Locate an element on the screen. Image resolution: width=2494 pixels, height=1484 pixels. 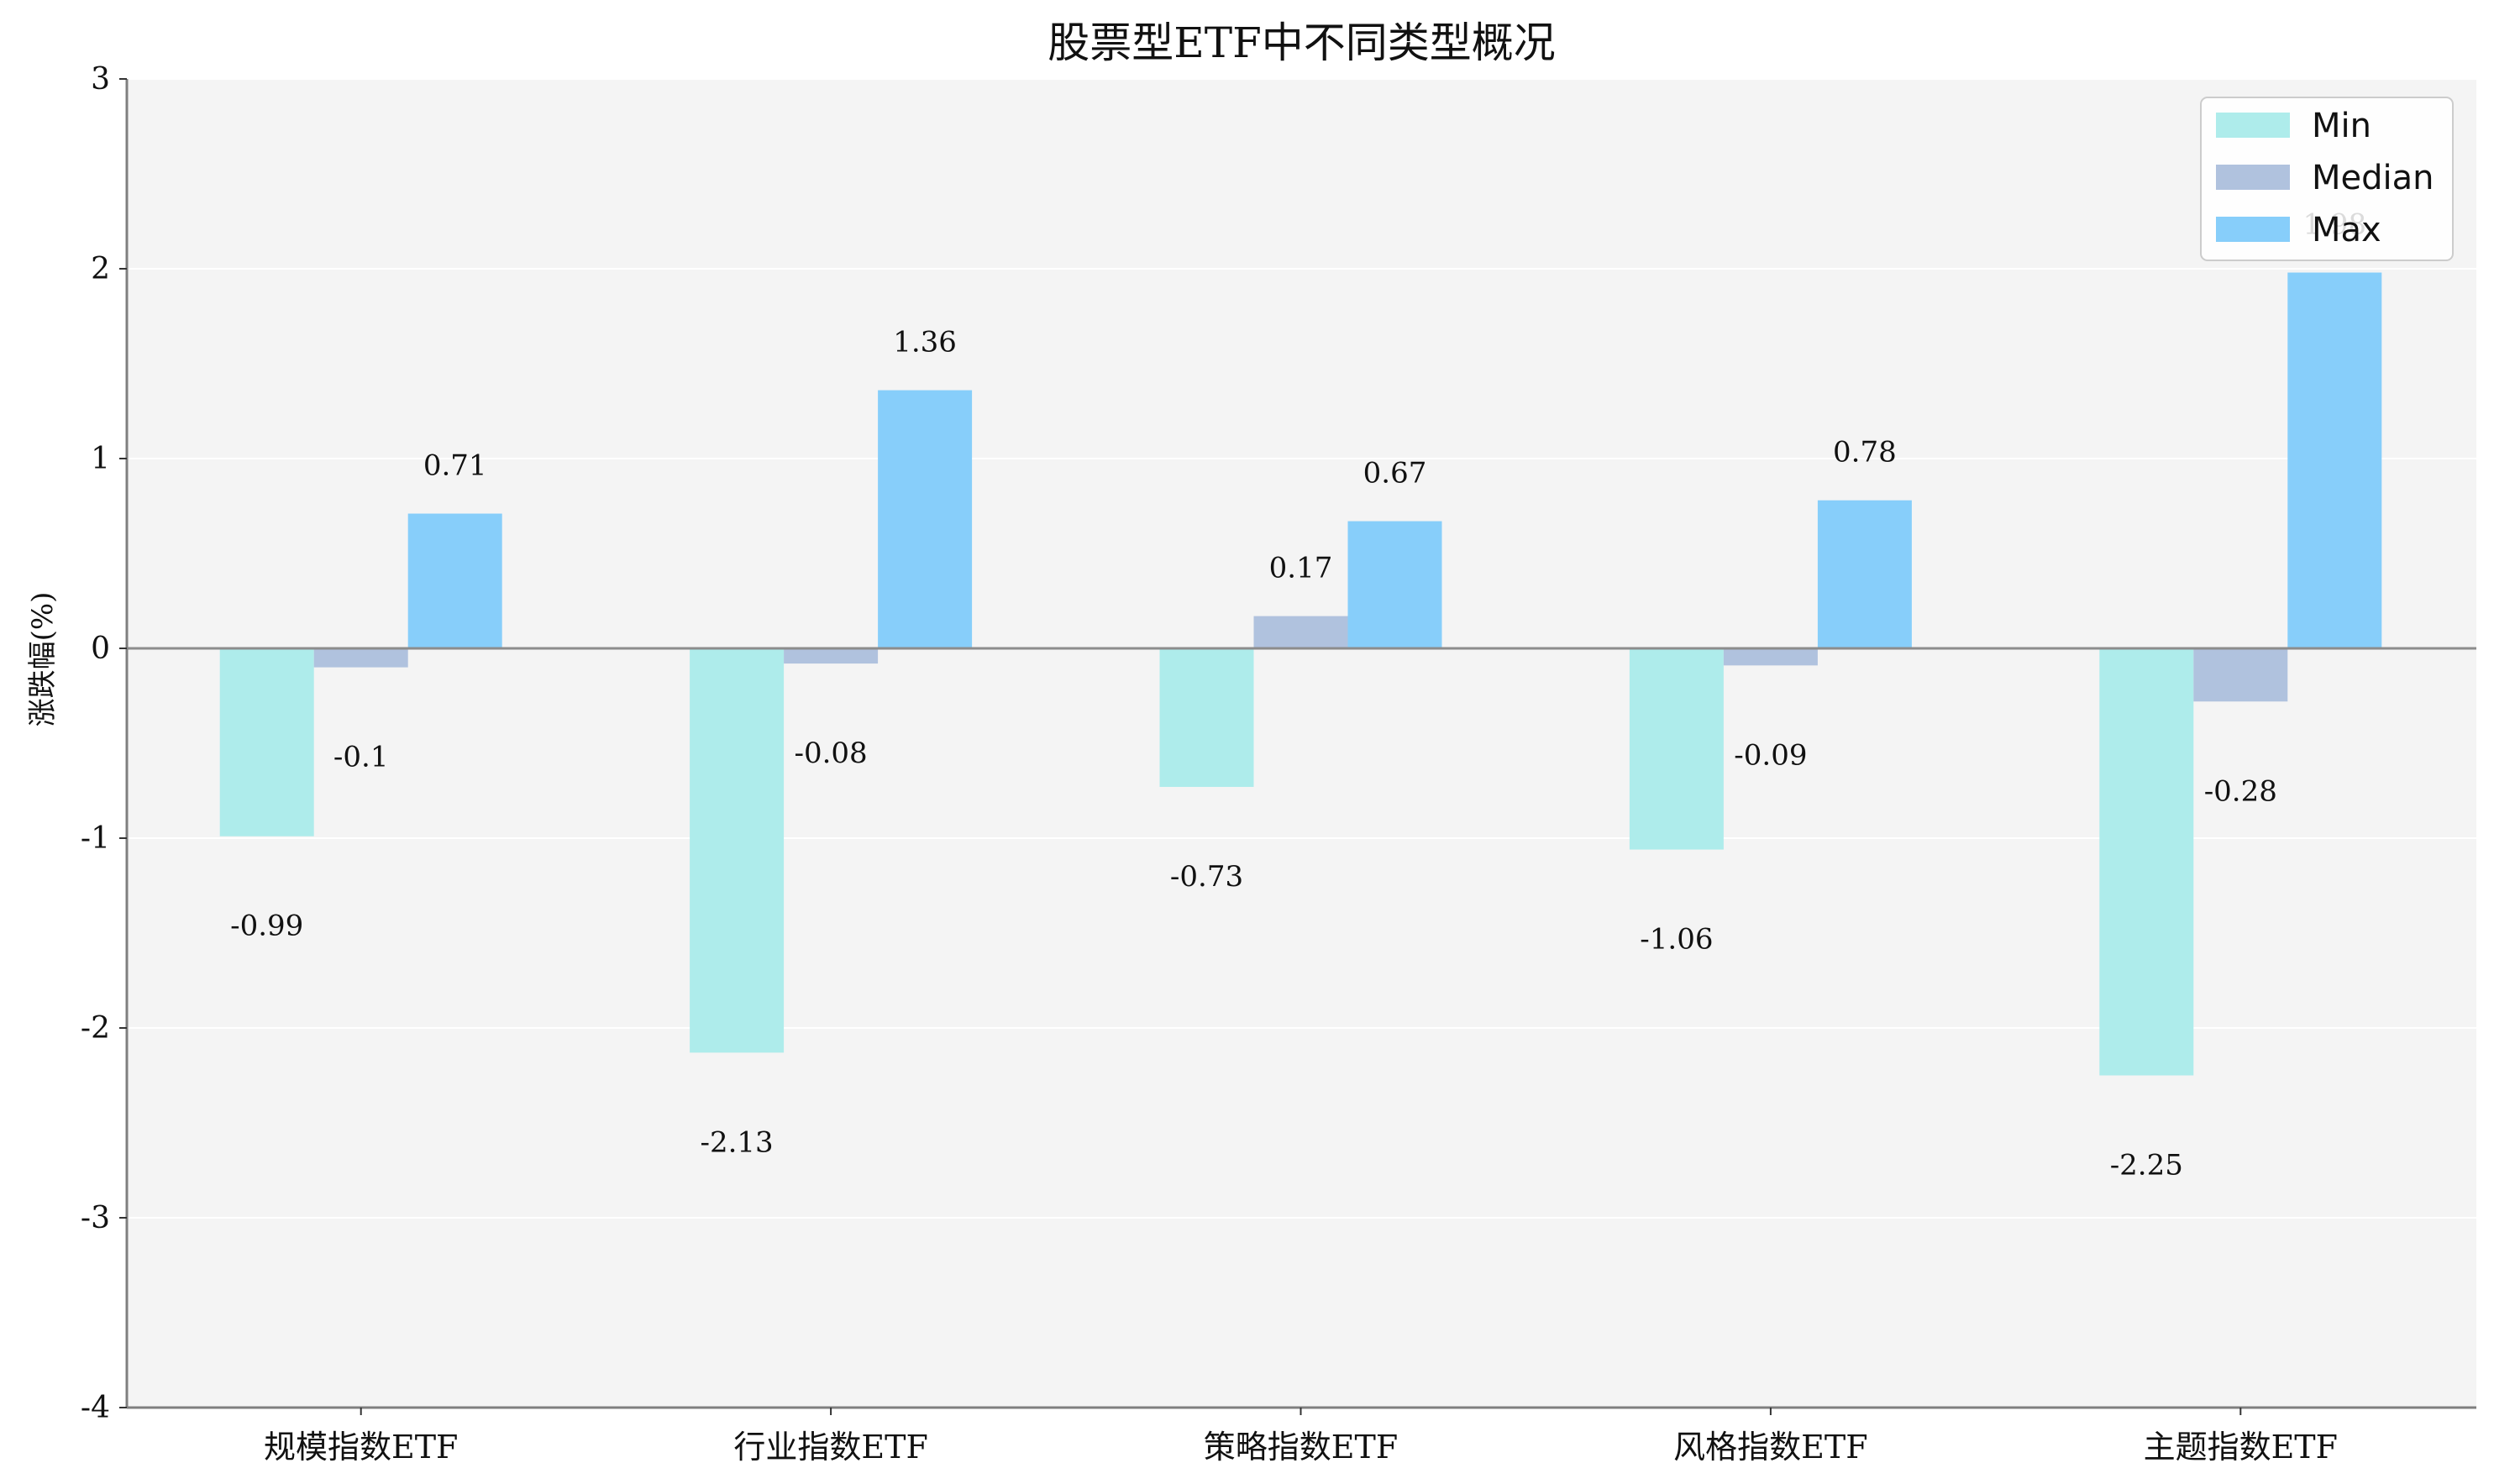
data-label: -0.1 is located at coordinates (361, 758).